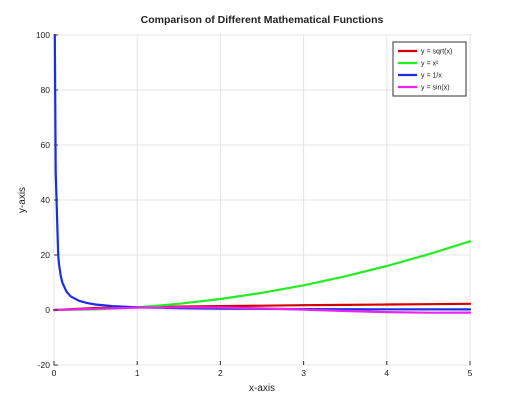 Image resolution: width=512 pixels, height=403 pixels. What do you see at coordinates (46, 200) in the screenshot?
I see `y-tick-label: 40` at bounding box center [46, 200].